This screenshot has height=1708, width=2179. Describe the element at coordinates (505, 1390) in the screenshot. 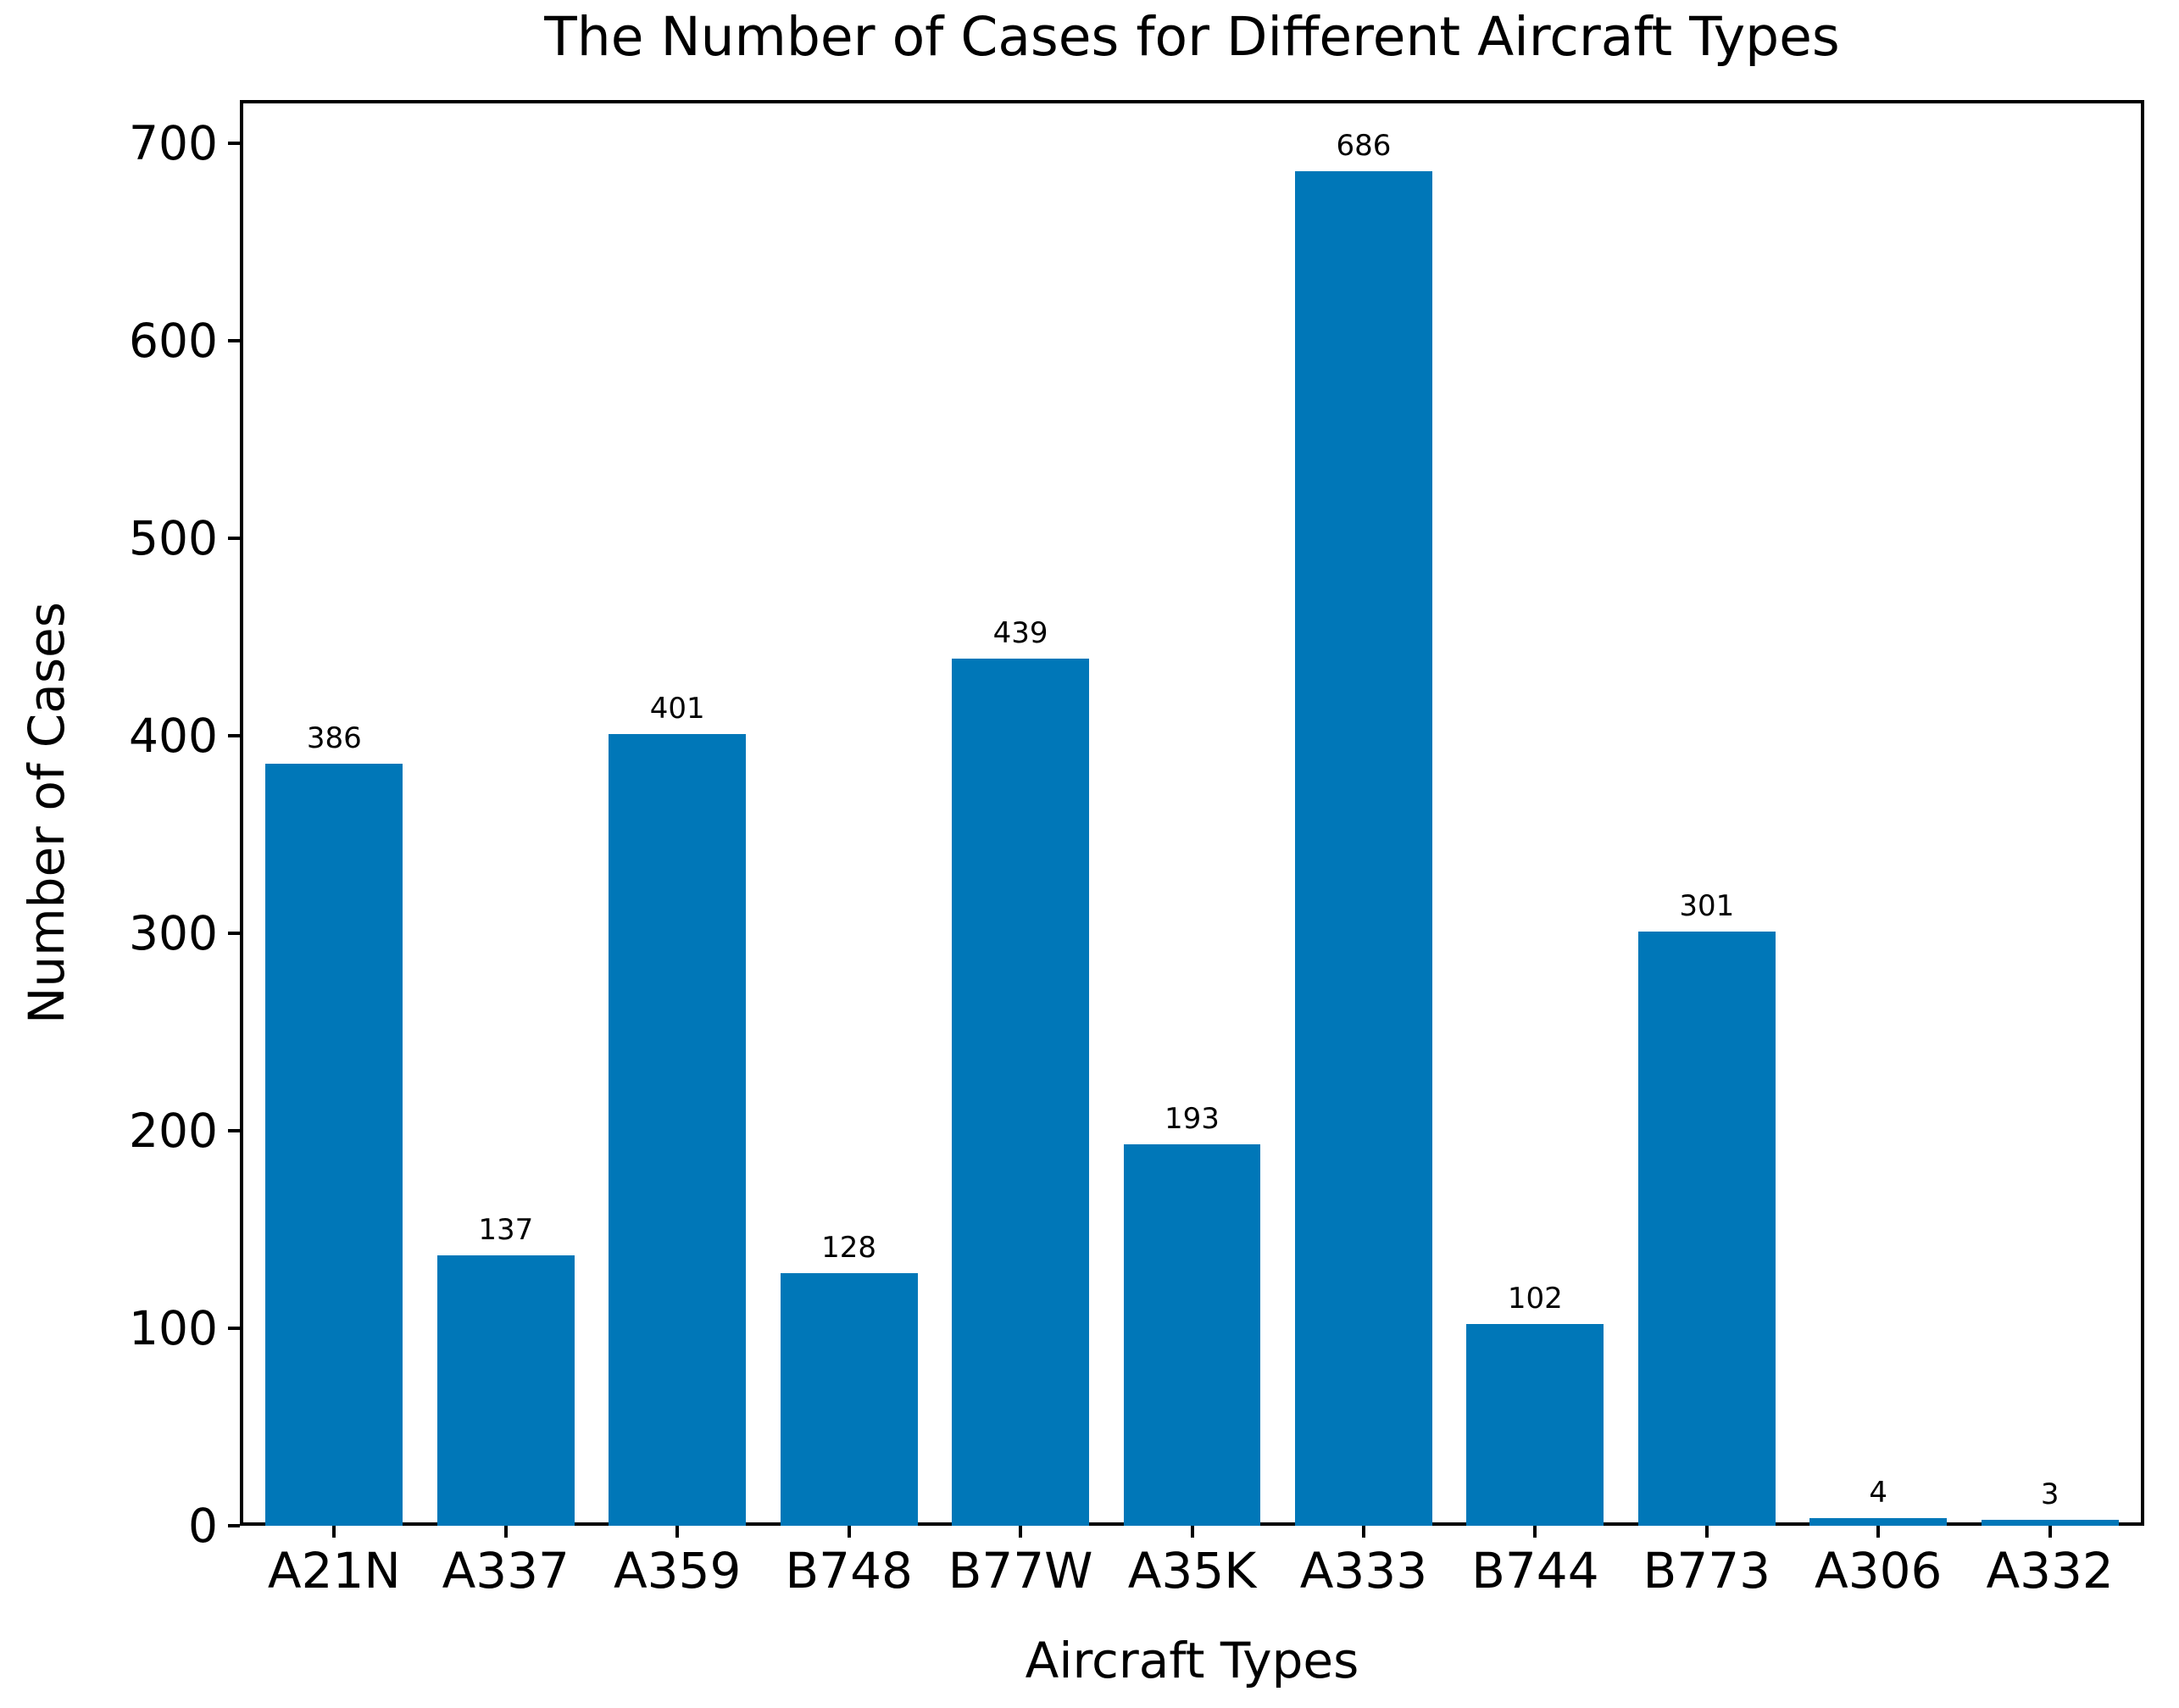

I see `bar-a337` at that location.